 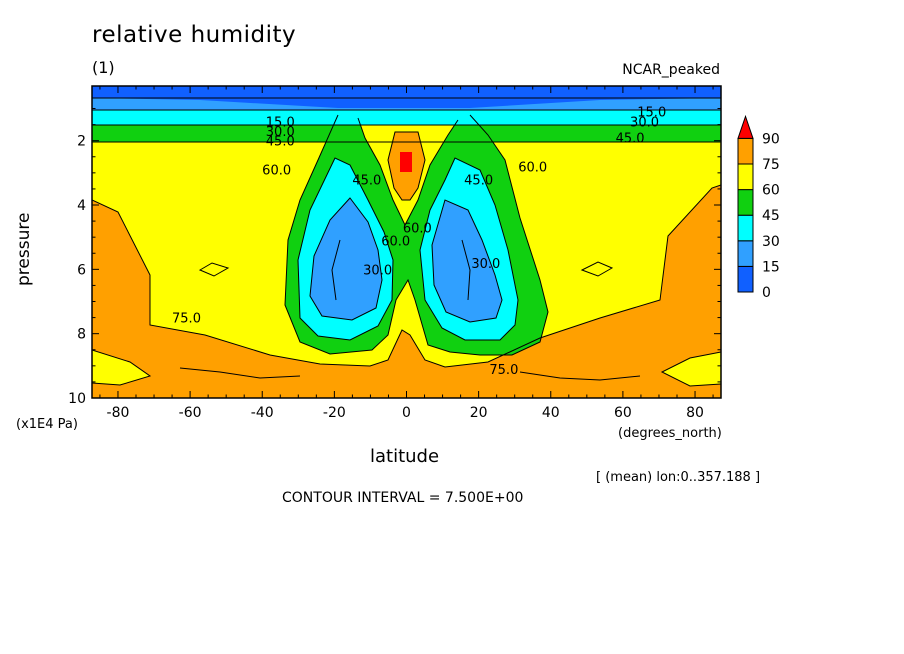 I want to click on y-tick-label: 10, so click(x=77, y=399).